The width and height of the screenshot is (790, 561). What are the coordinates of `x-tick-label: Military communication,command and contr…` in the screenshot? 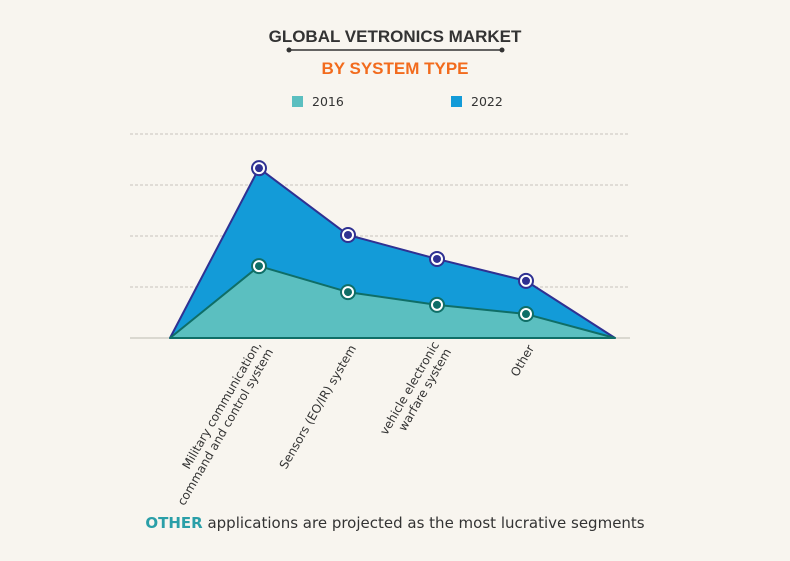 It's located at (219, 423).